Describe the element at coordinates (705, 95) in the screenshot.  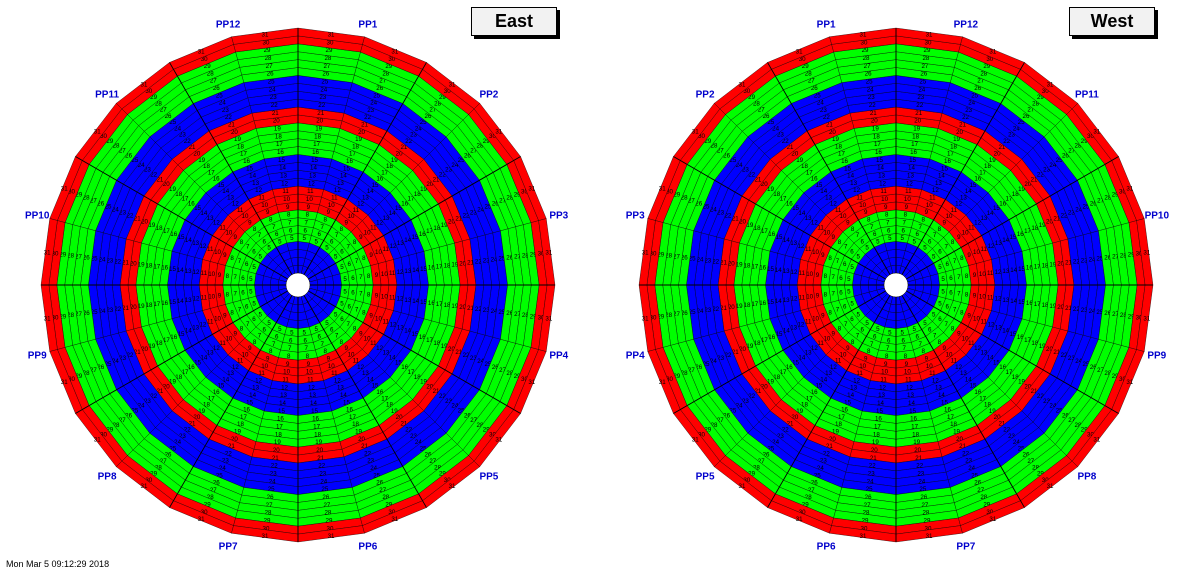
I see `pp-label: PP2` at that location.